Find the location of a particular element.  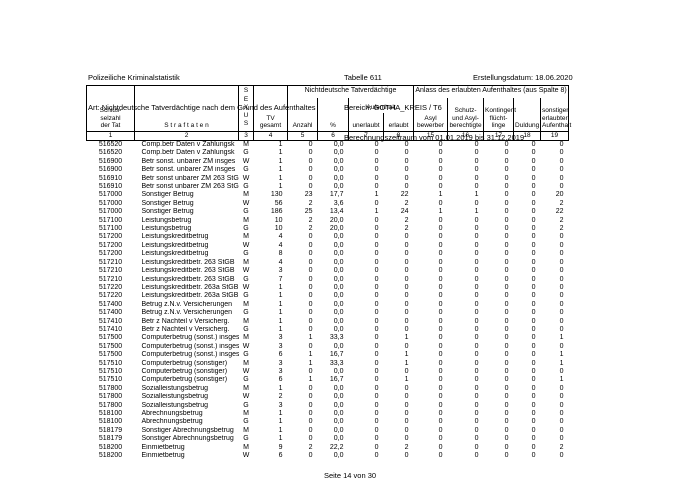

erlaubt-cell: 2 is located at coordinates (406, 229).